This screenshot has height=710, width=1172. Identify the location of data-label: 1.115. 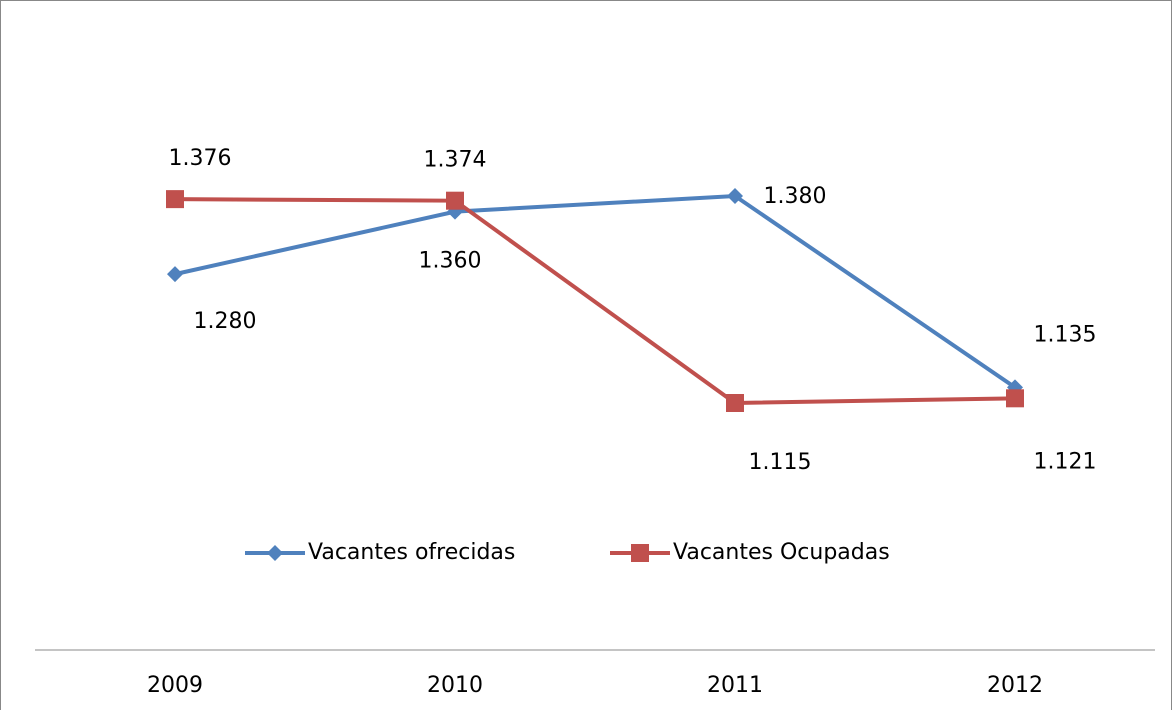
(780, 462).